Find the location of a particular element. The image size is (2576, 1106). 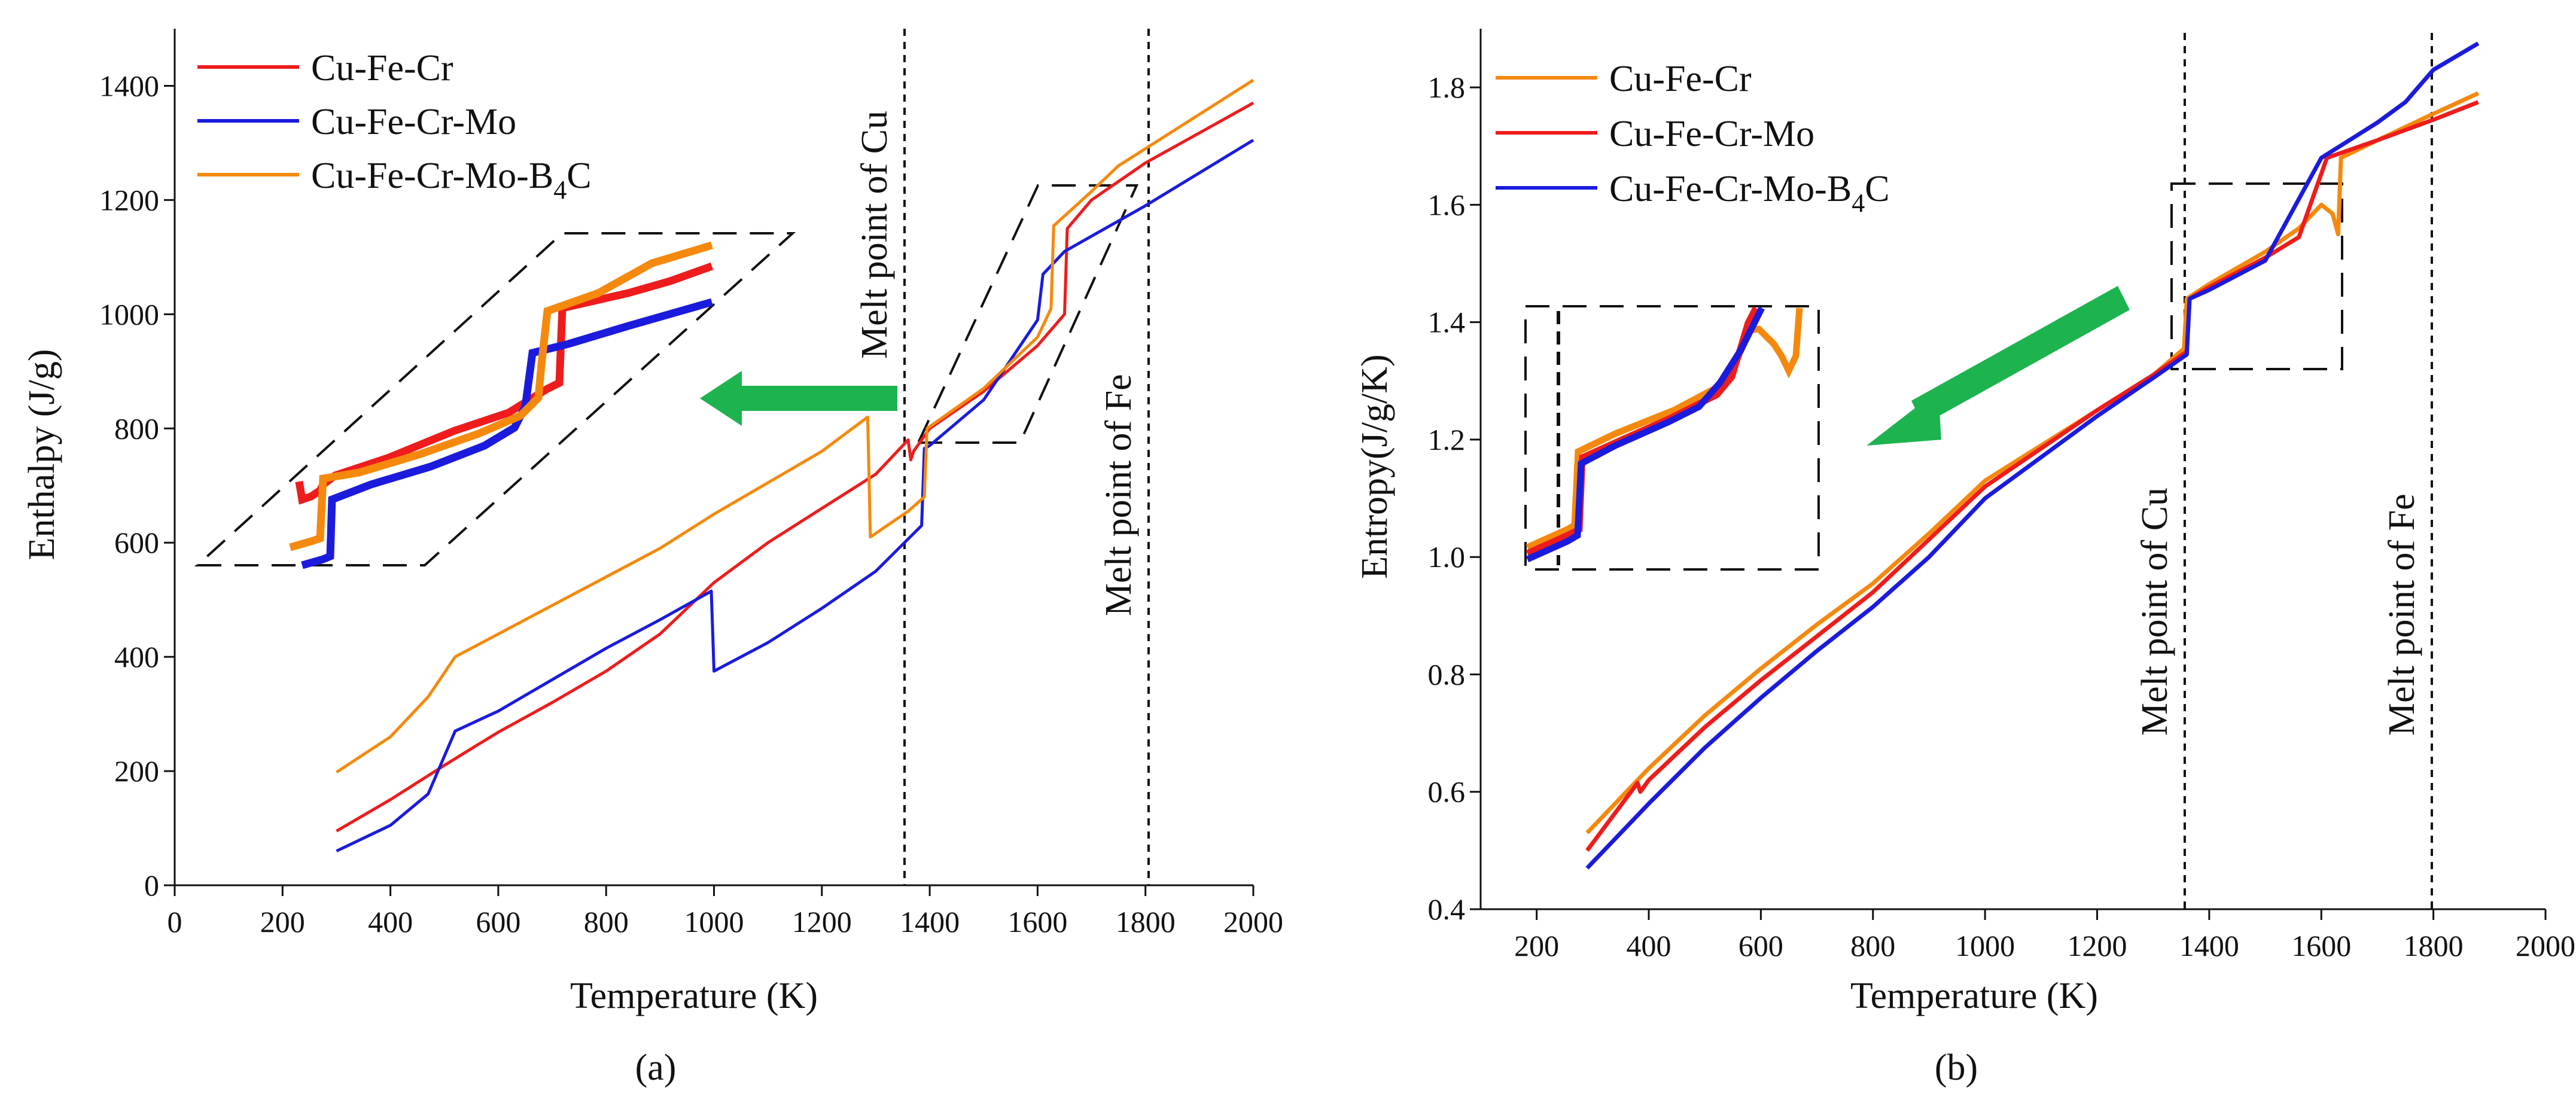

panel-a-xlabel: Temperature (K) is located at coordinates (694, 996).